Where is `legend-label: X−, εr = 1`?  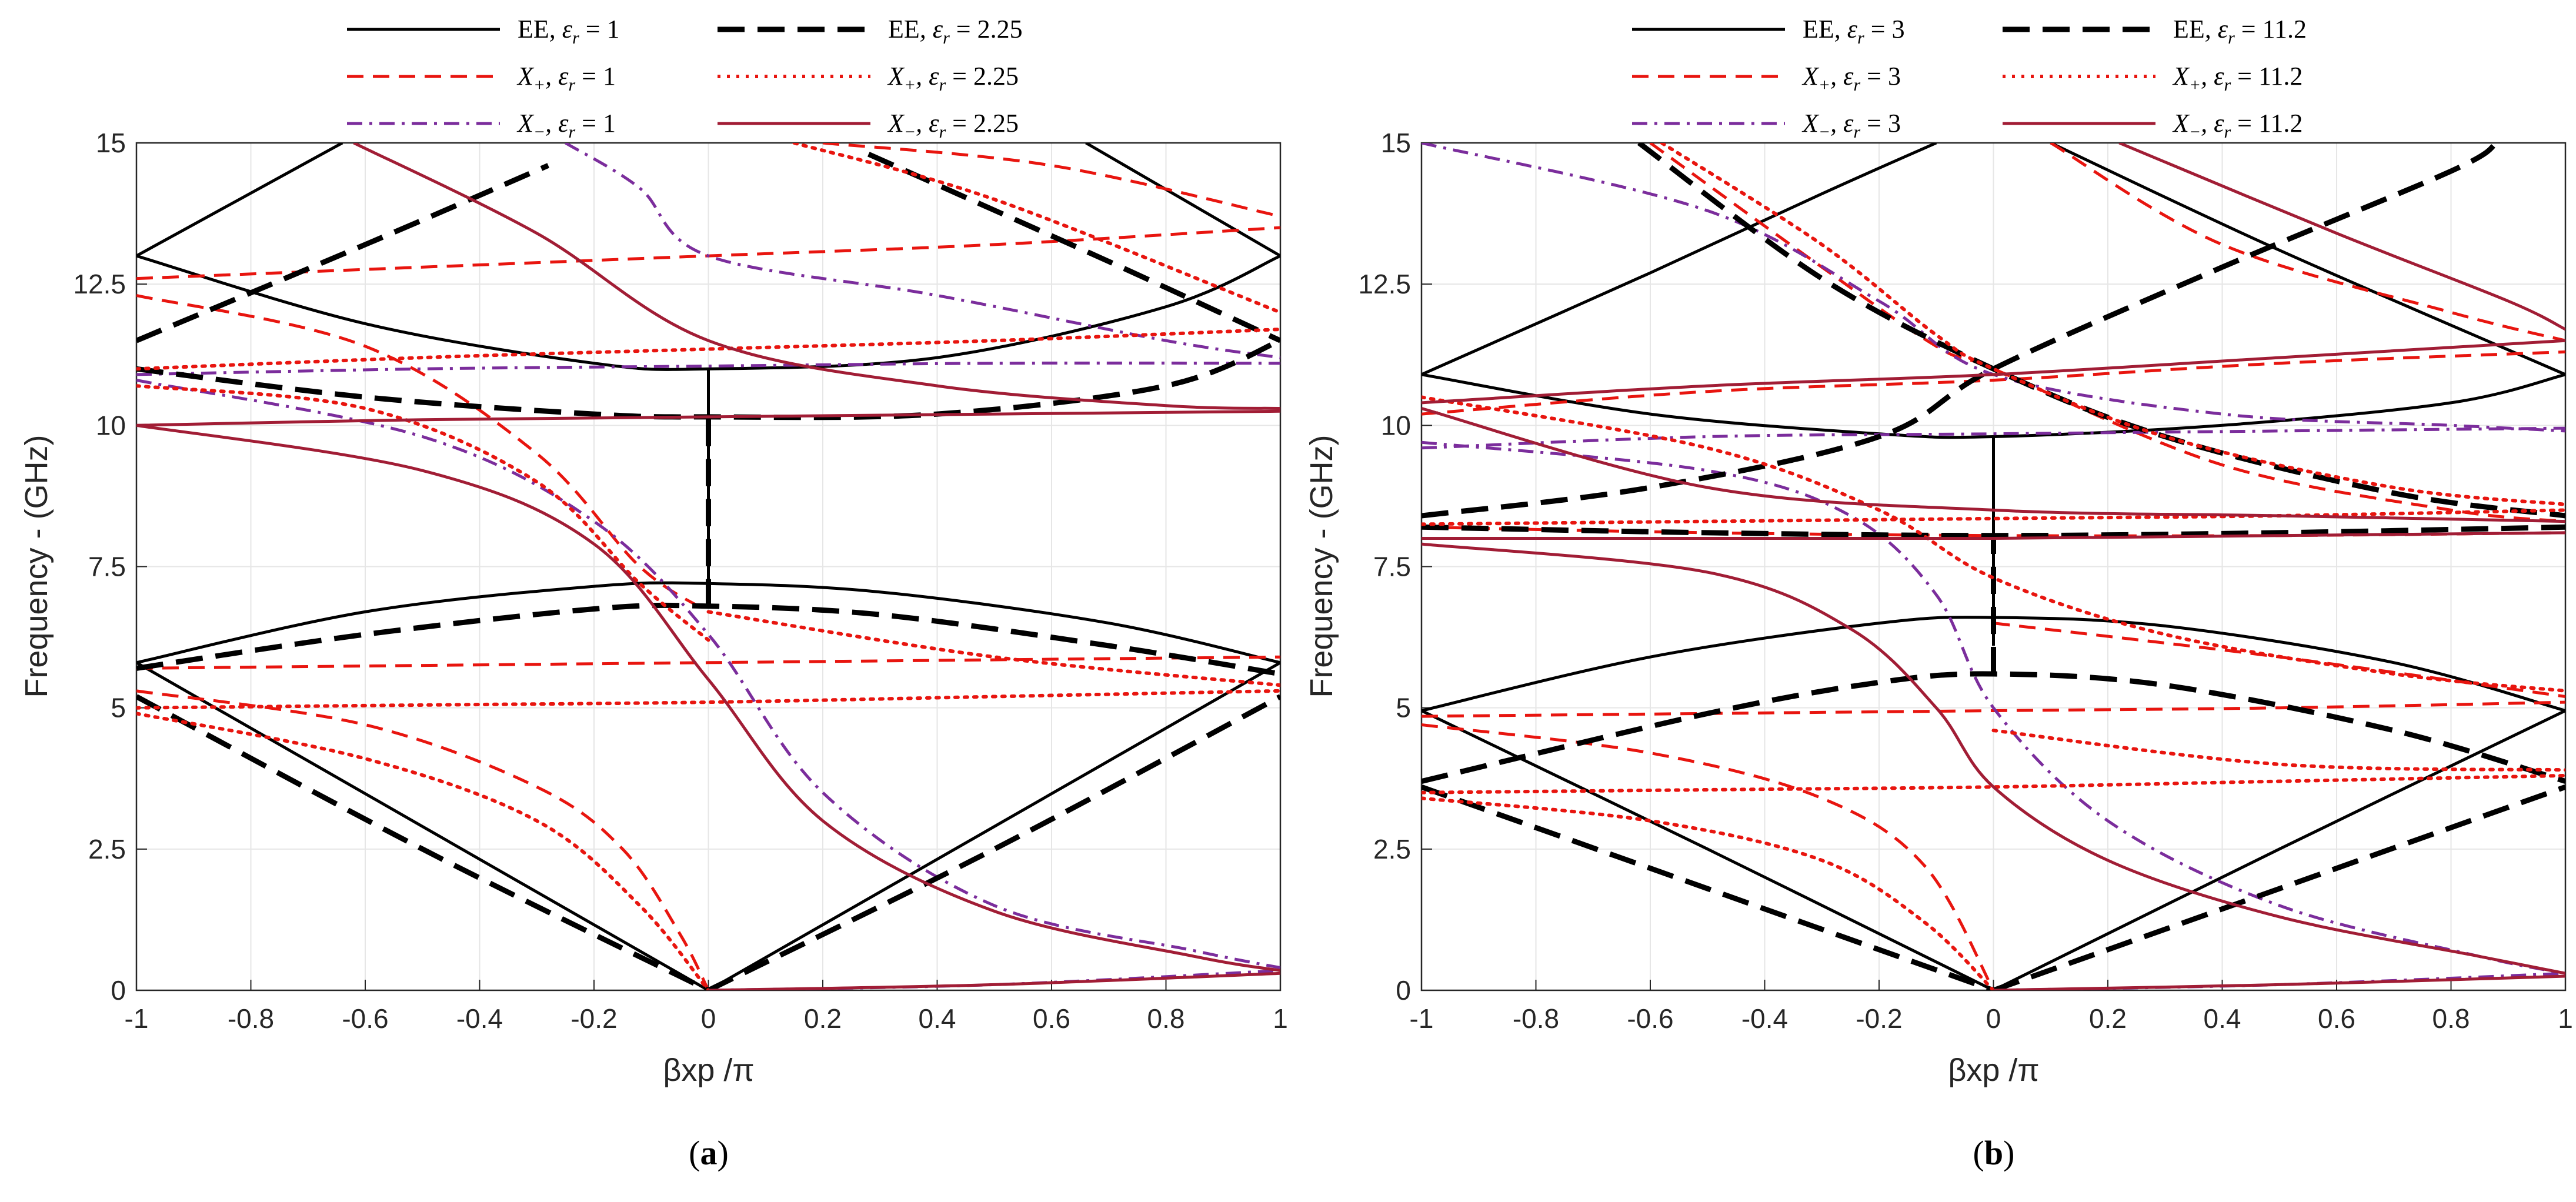 legend-label: X−, εr = 1 is located at coordinates (566, 125).